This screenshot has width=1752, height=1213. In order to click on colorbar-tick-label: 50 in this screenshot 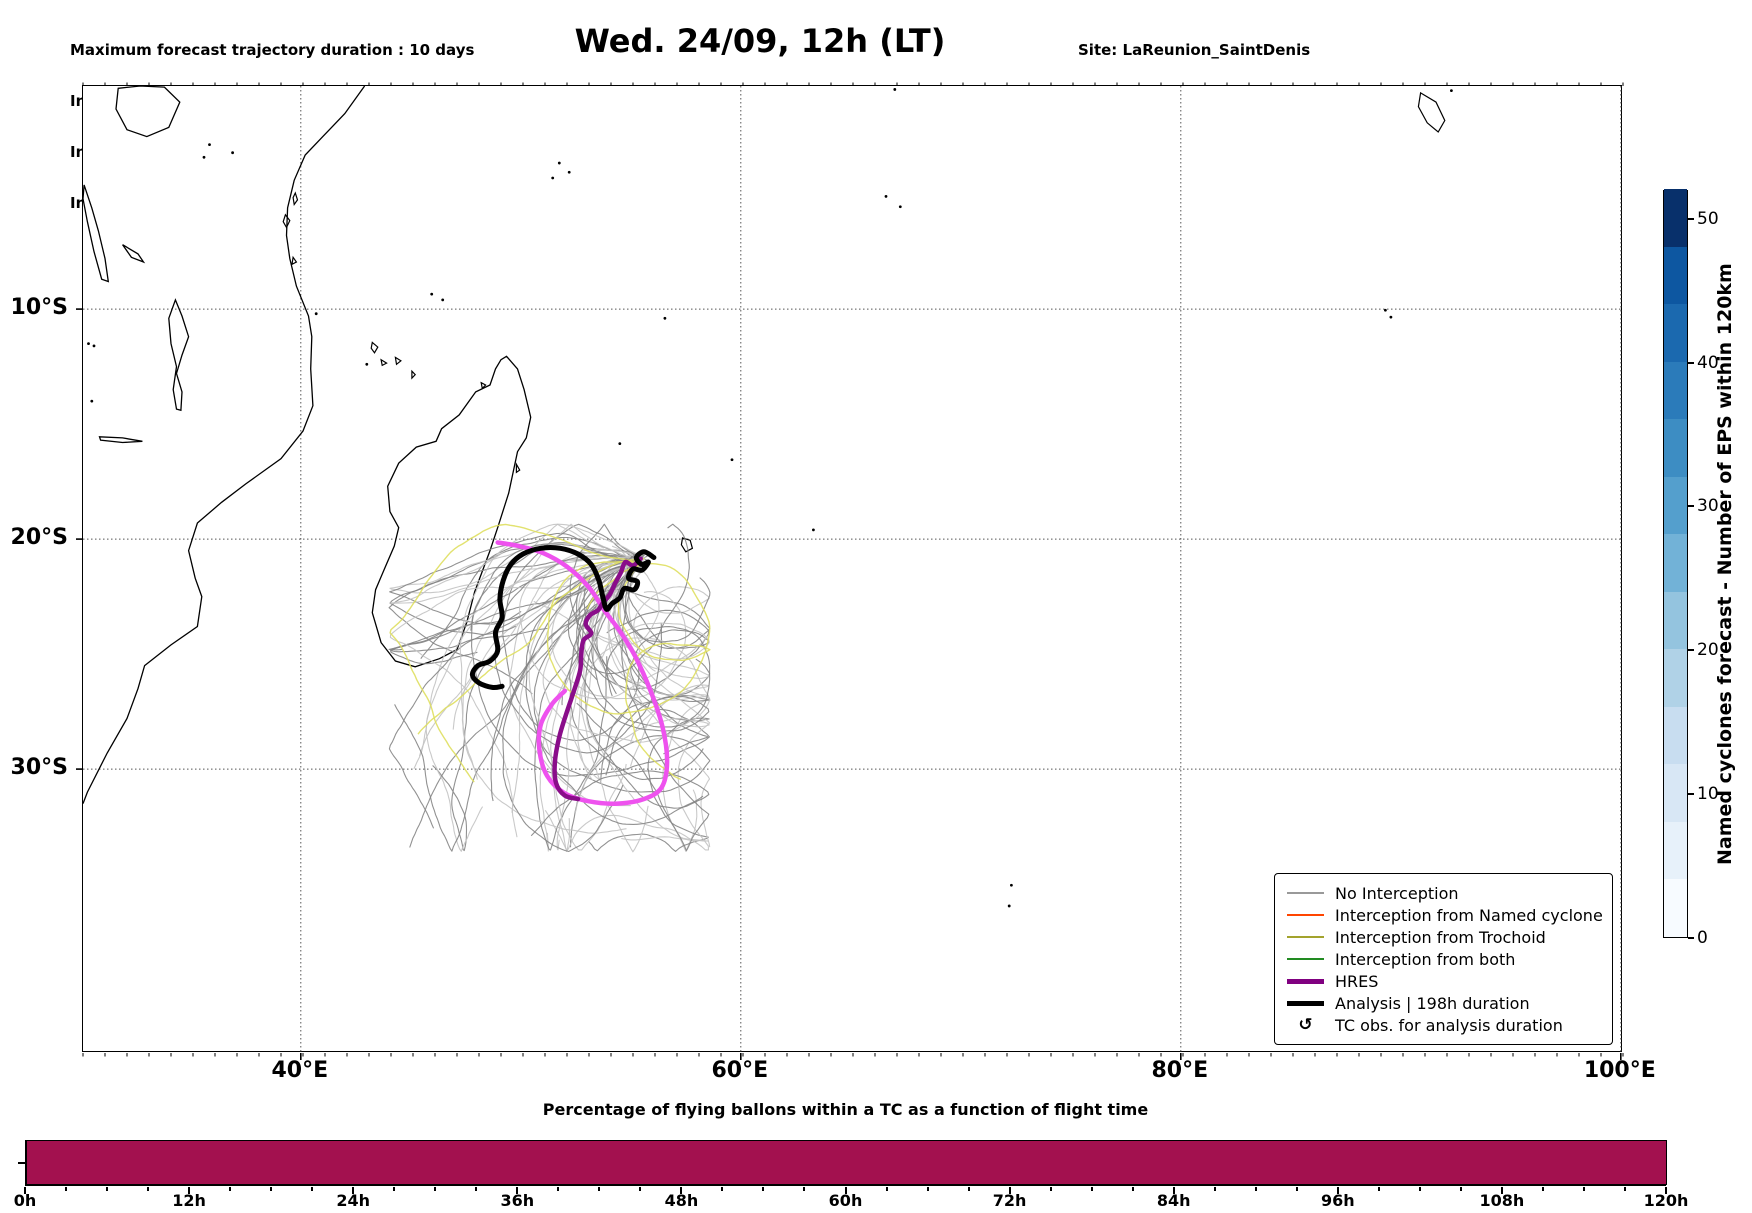, I will do `click(1708, 218)`.